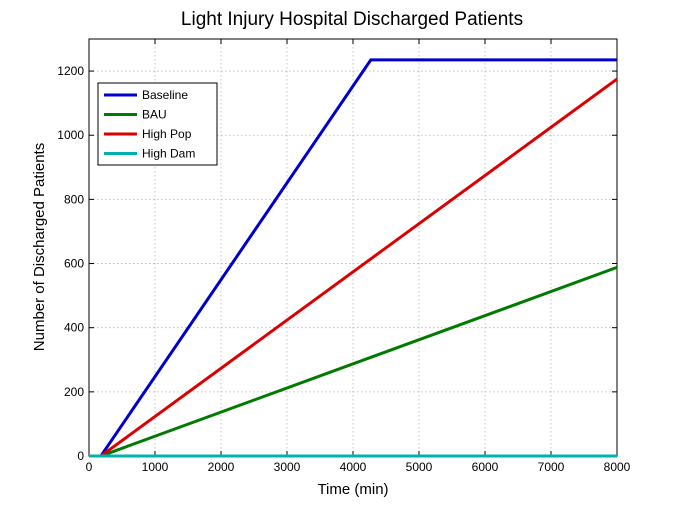 This screenshot has height=512, width=682. What do you see at coordinates (154, 115) in the screenshot?
I see `legend-label: BAU` at bounding box center [154, 115].